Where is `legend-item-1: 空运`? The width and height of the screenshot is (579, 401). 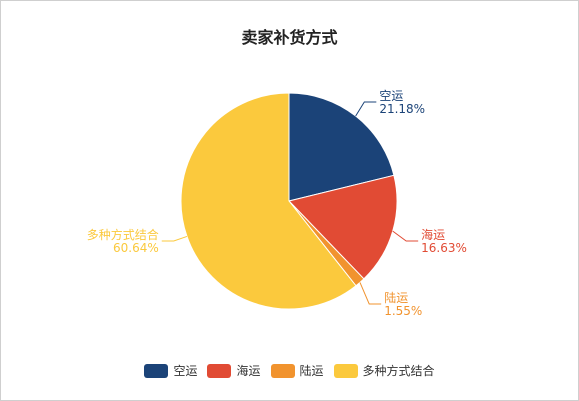
legend-item-1: 空运 is located at coordinates (170, 370).